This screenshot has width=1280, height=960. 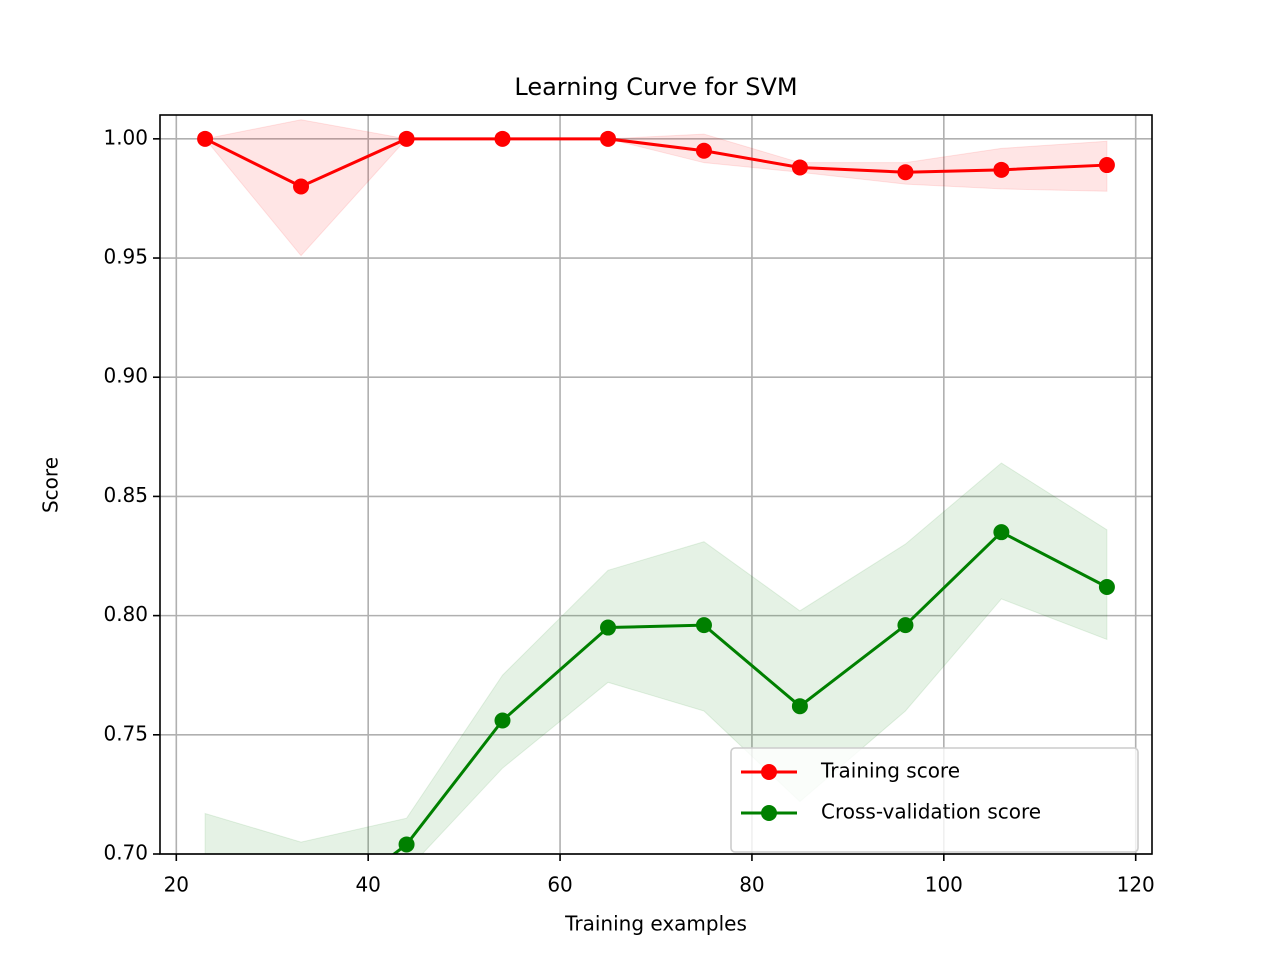 I want to click on y-tick-label: 0.95, so click(x=125, y=257).